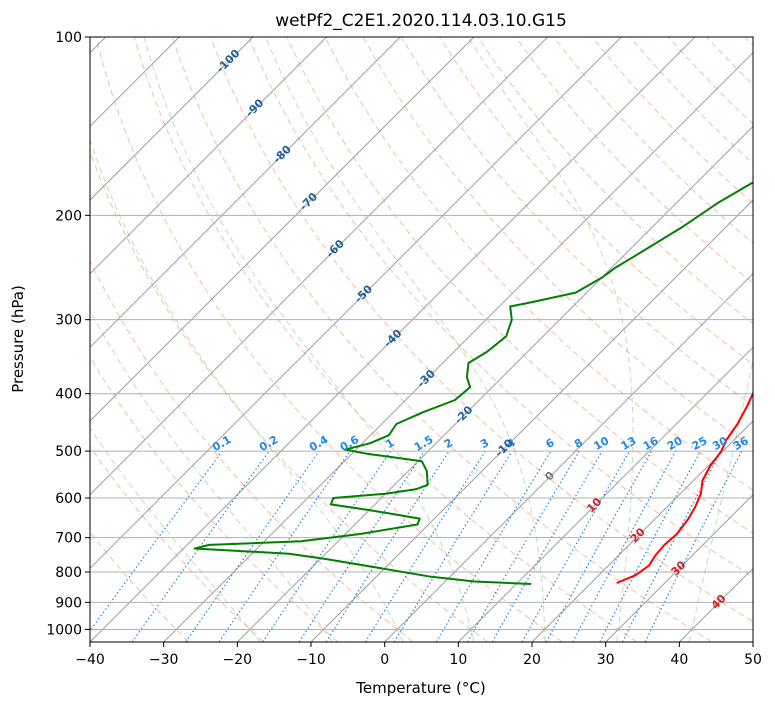 Image resolution: width=775 pixels, height=708 pixels. I want to click on y-tick-label: 1000, so click(64, 630).